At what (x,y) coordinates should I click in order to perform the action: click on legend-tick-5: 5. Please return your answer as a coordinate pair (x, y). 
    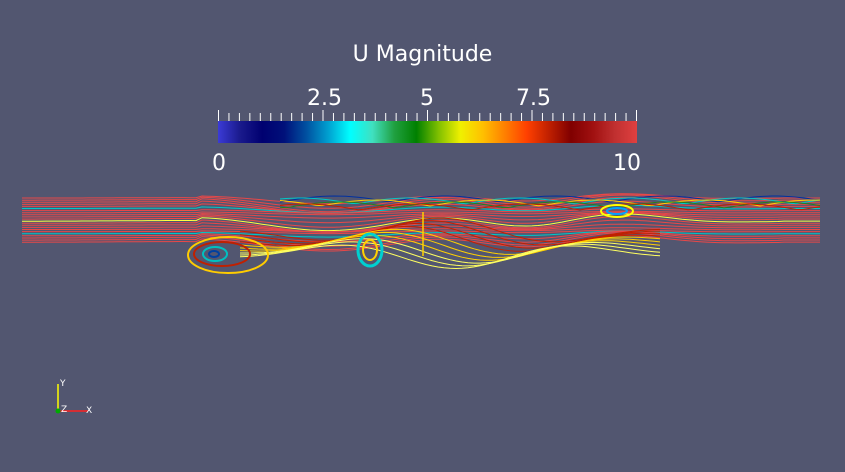
    Looking at the image, I should click on (427, 98).